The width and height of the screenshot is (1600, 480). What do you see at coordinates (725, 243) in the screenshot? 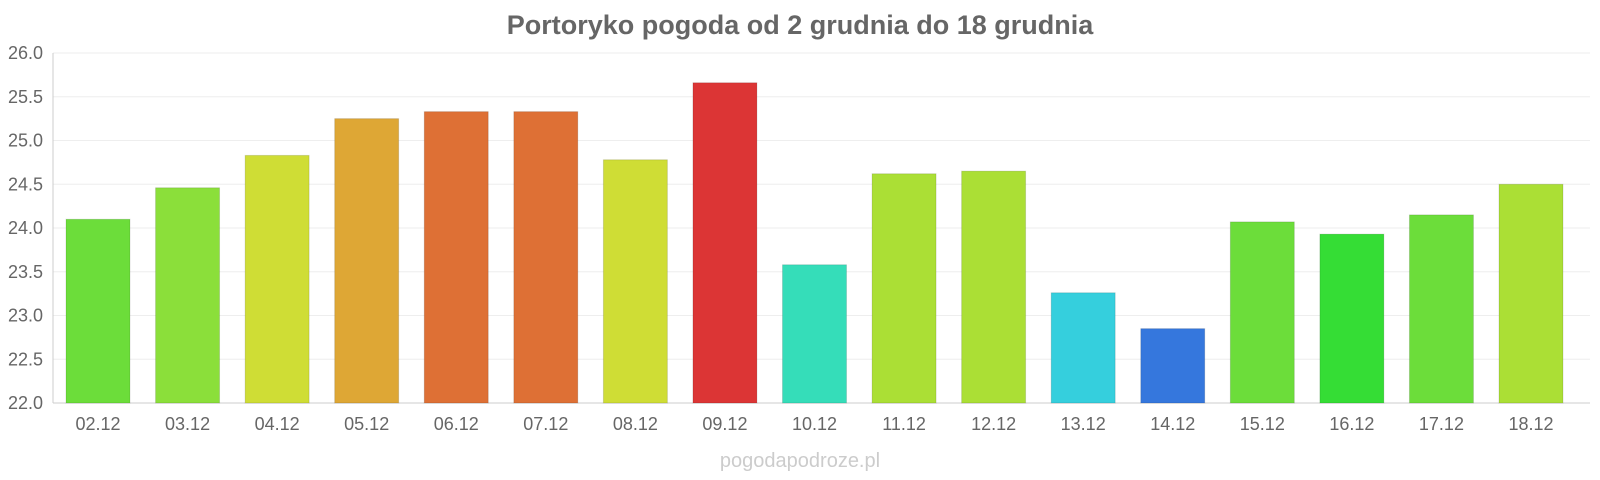
I see `bar-09.12` at bounding box center [725, 243].